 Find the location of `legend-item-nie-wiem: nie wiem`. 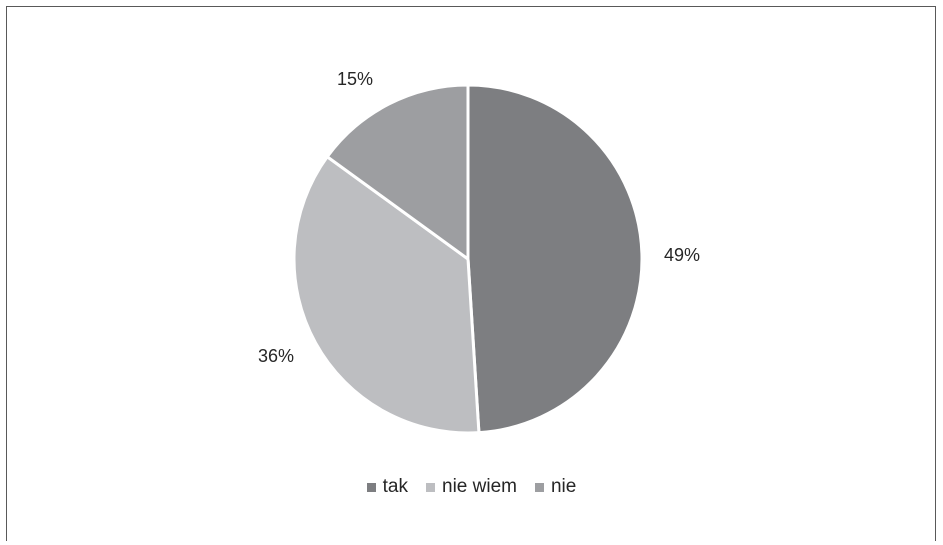

legend-item-nie-wiem: nie wiem is located at coordinates (471, 487).